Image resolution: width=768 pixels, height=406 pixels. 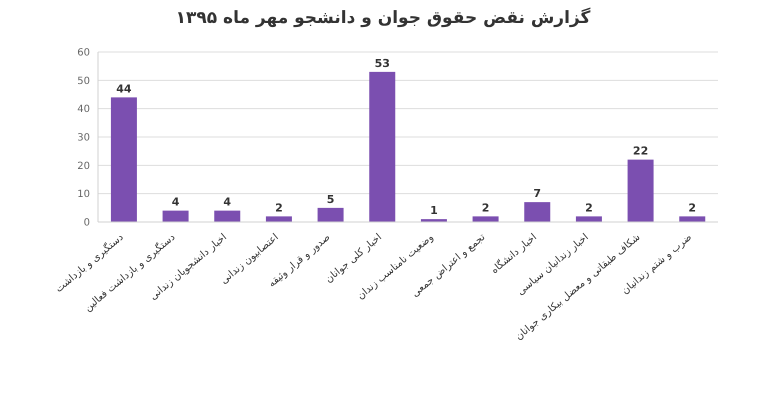 What do you see at coordinates (330, 199) in the screenshot?
I see `data-label: 5` at bounding box center [330, 199].